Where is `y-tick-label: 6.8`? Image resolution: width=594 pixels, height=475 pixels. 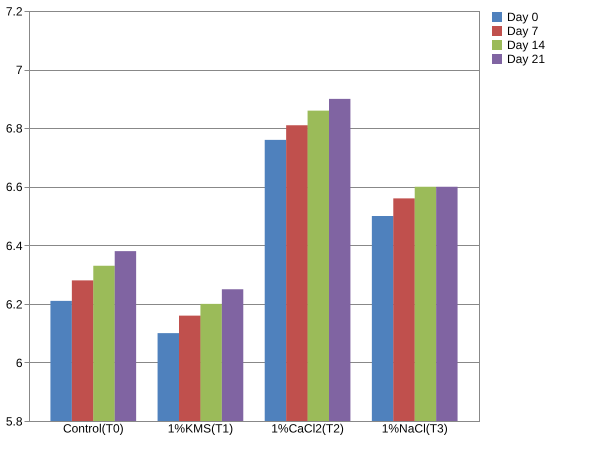
y-tick-label: 6.8 is located at coordinates (14, 129).